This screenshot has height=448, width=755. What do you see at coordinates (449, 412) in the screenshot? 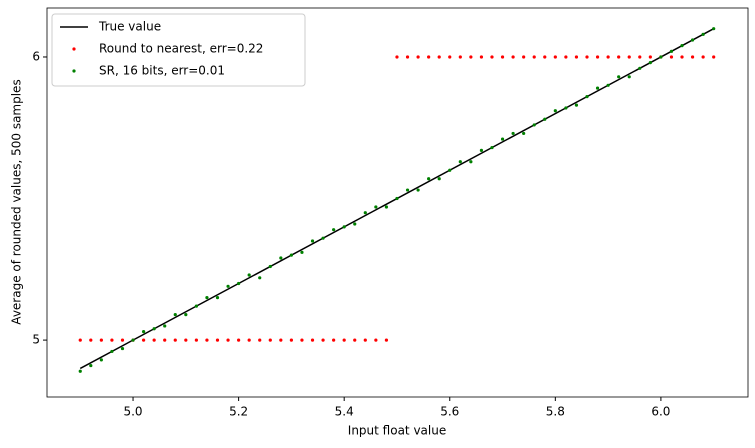
I see `x-tick-label: 5.6` at bounding box center [449, 412].